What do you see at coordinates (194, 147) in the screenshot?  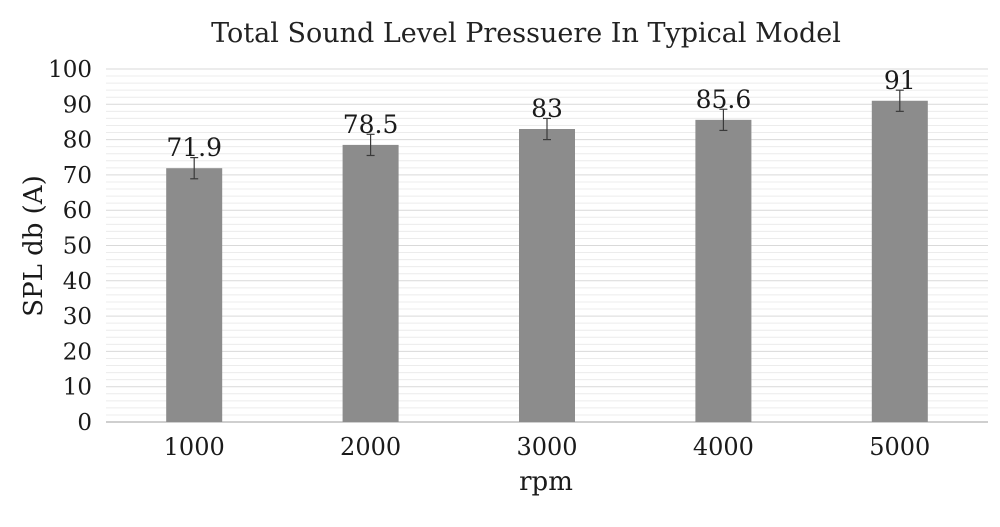 I see `data-label: 71.9` at bounding box center [194, 147].